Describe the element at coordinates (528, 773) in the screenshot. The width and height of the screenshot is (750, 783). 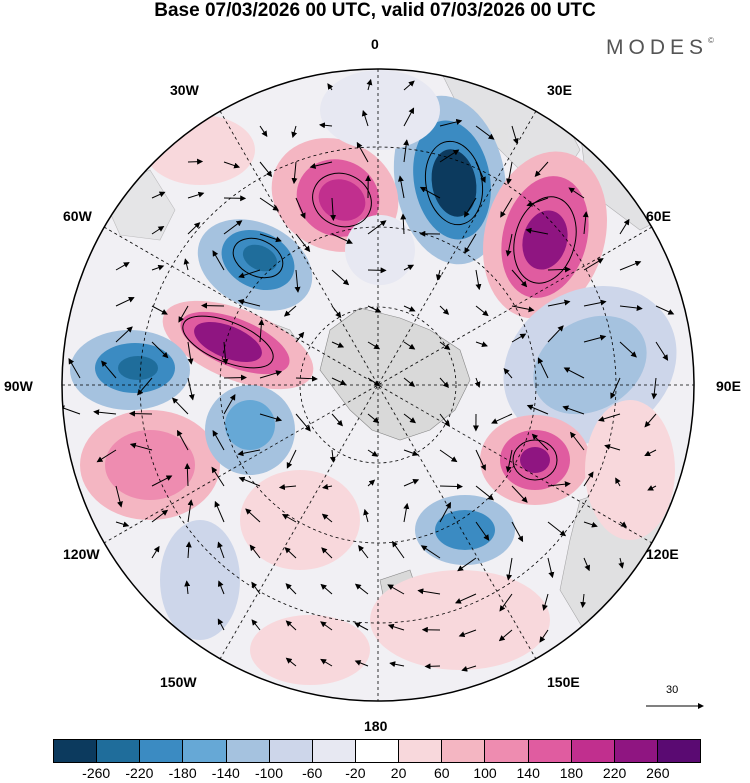
I see `colorbar-tick-label: 140` at that location.